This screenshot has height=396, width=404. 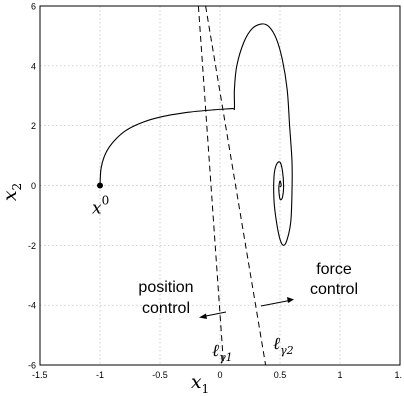 I want to click on x-tick-labels: -1.5 -1 -0.5 0 0.5 1 1., so click(x=217, y=375).